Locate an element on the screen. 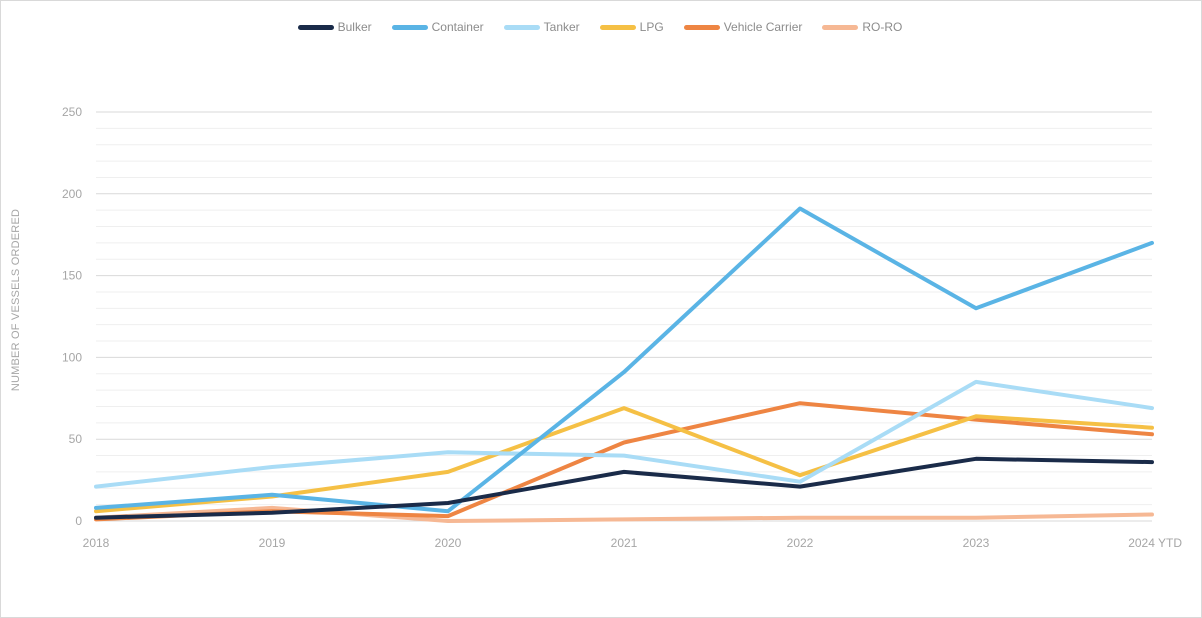 Image resolution: width=1202 pixels, height=618 pixels. x-tick-label: 2018 is located at coordinates (96, 543).